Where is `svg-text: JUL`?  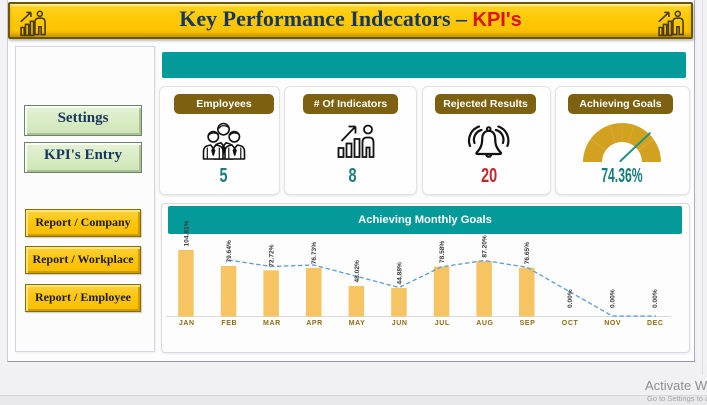 svg-text: JUL is located at coordinates (442, 323).